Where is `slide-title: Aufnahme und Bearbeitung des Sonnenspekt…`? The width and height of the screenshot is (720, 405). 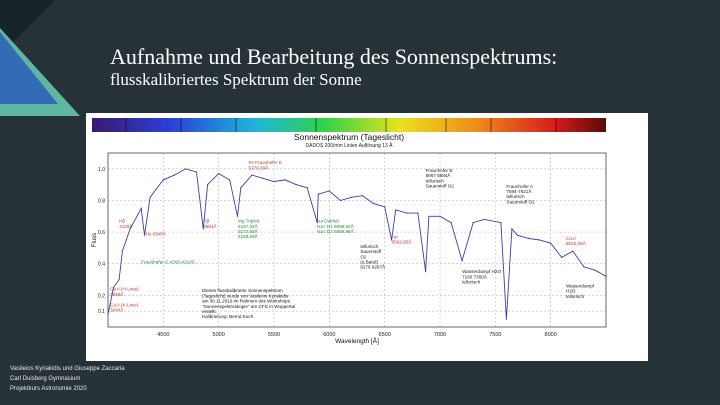 slide-title: Aufnahme und Bearbeitung des Sonnenspekt… is located at coordinates (334, 56).